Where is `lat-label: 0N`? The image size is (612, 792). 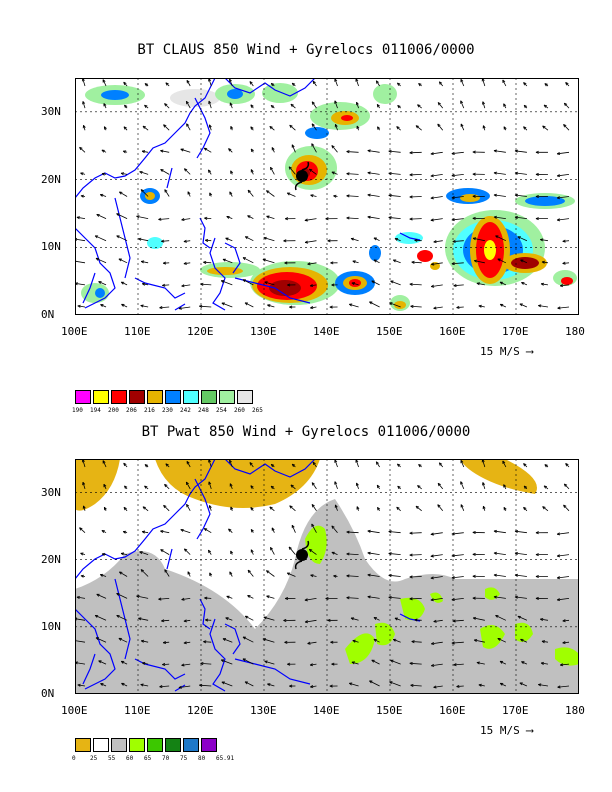 lat-label: 0N is located at coordinates (48, 314).